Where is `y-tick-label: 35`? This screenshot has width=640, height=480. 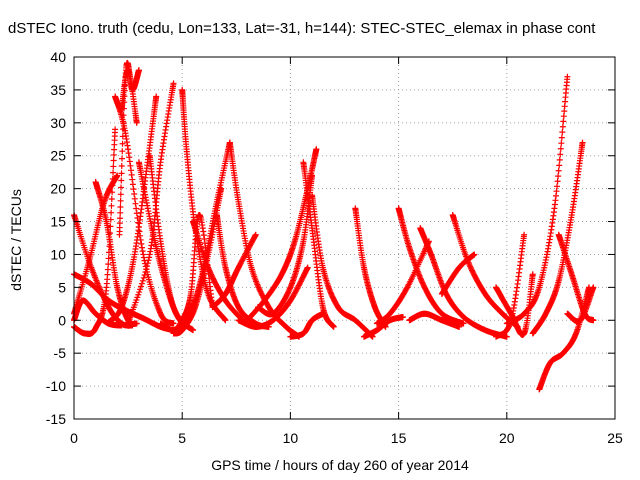
y-tick-label: 35 is located at coordinates (58, 90).